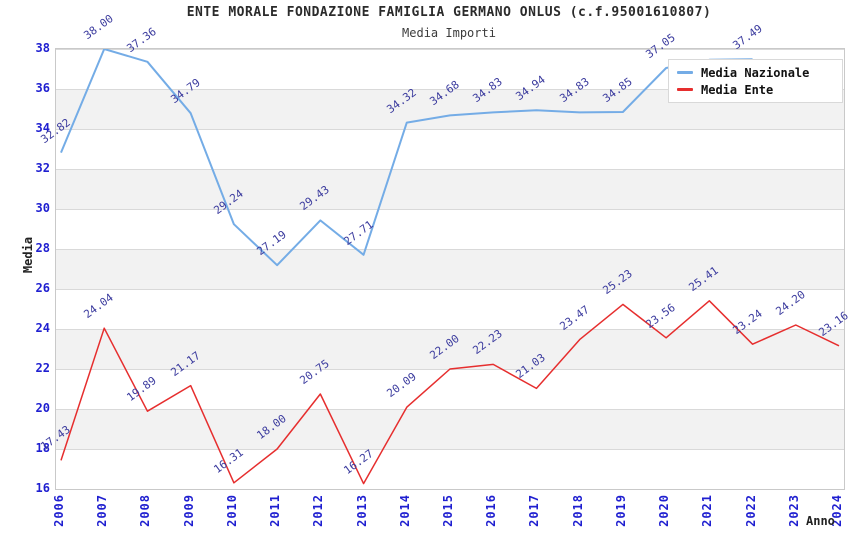 The image size is (850, 550). I want to click on x-tick-label: 2021, so click(707, 510).